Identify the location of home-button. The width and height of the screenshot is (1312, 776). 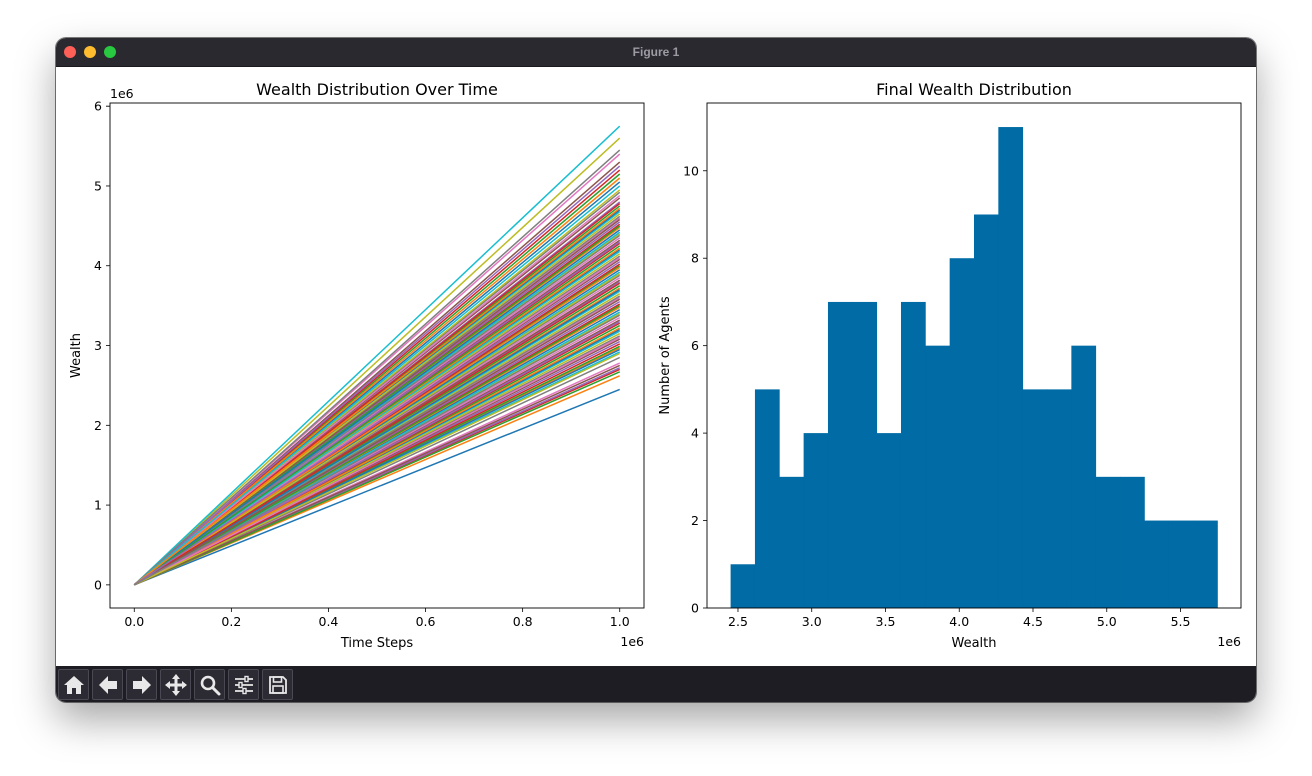
(73, 684).